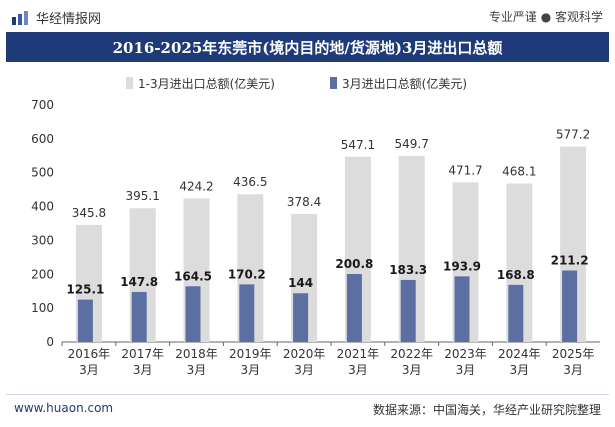 This screenshot has width=615, height=427. What do you see at coordinates (69, 19) in the screenshot?
I see `brand-name: 华经情报网` at bounding box center [69, 19].